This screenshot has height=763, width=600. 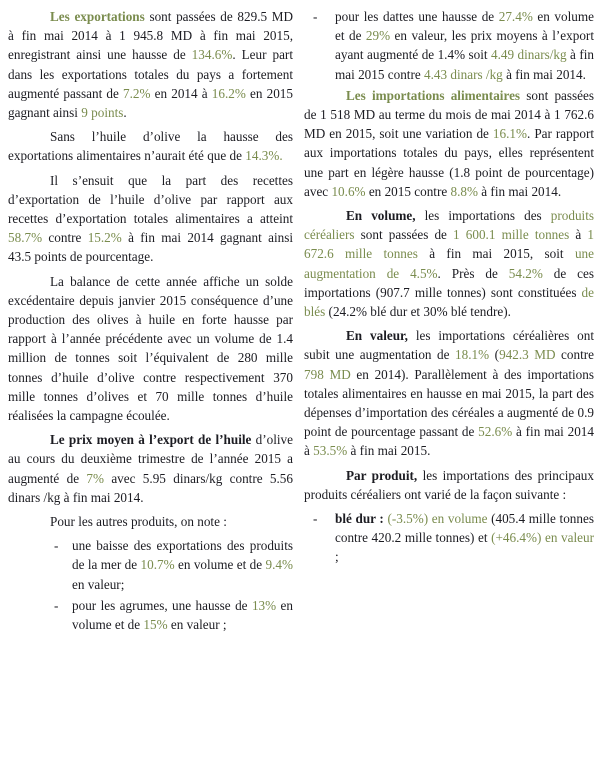 I want to click on text-segment: une augmentation de 4.5%, so click(x=449, y=263).